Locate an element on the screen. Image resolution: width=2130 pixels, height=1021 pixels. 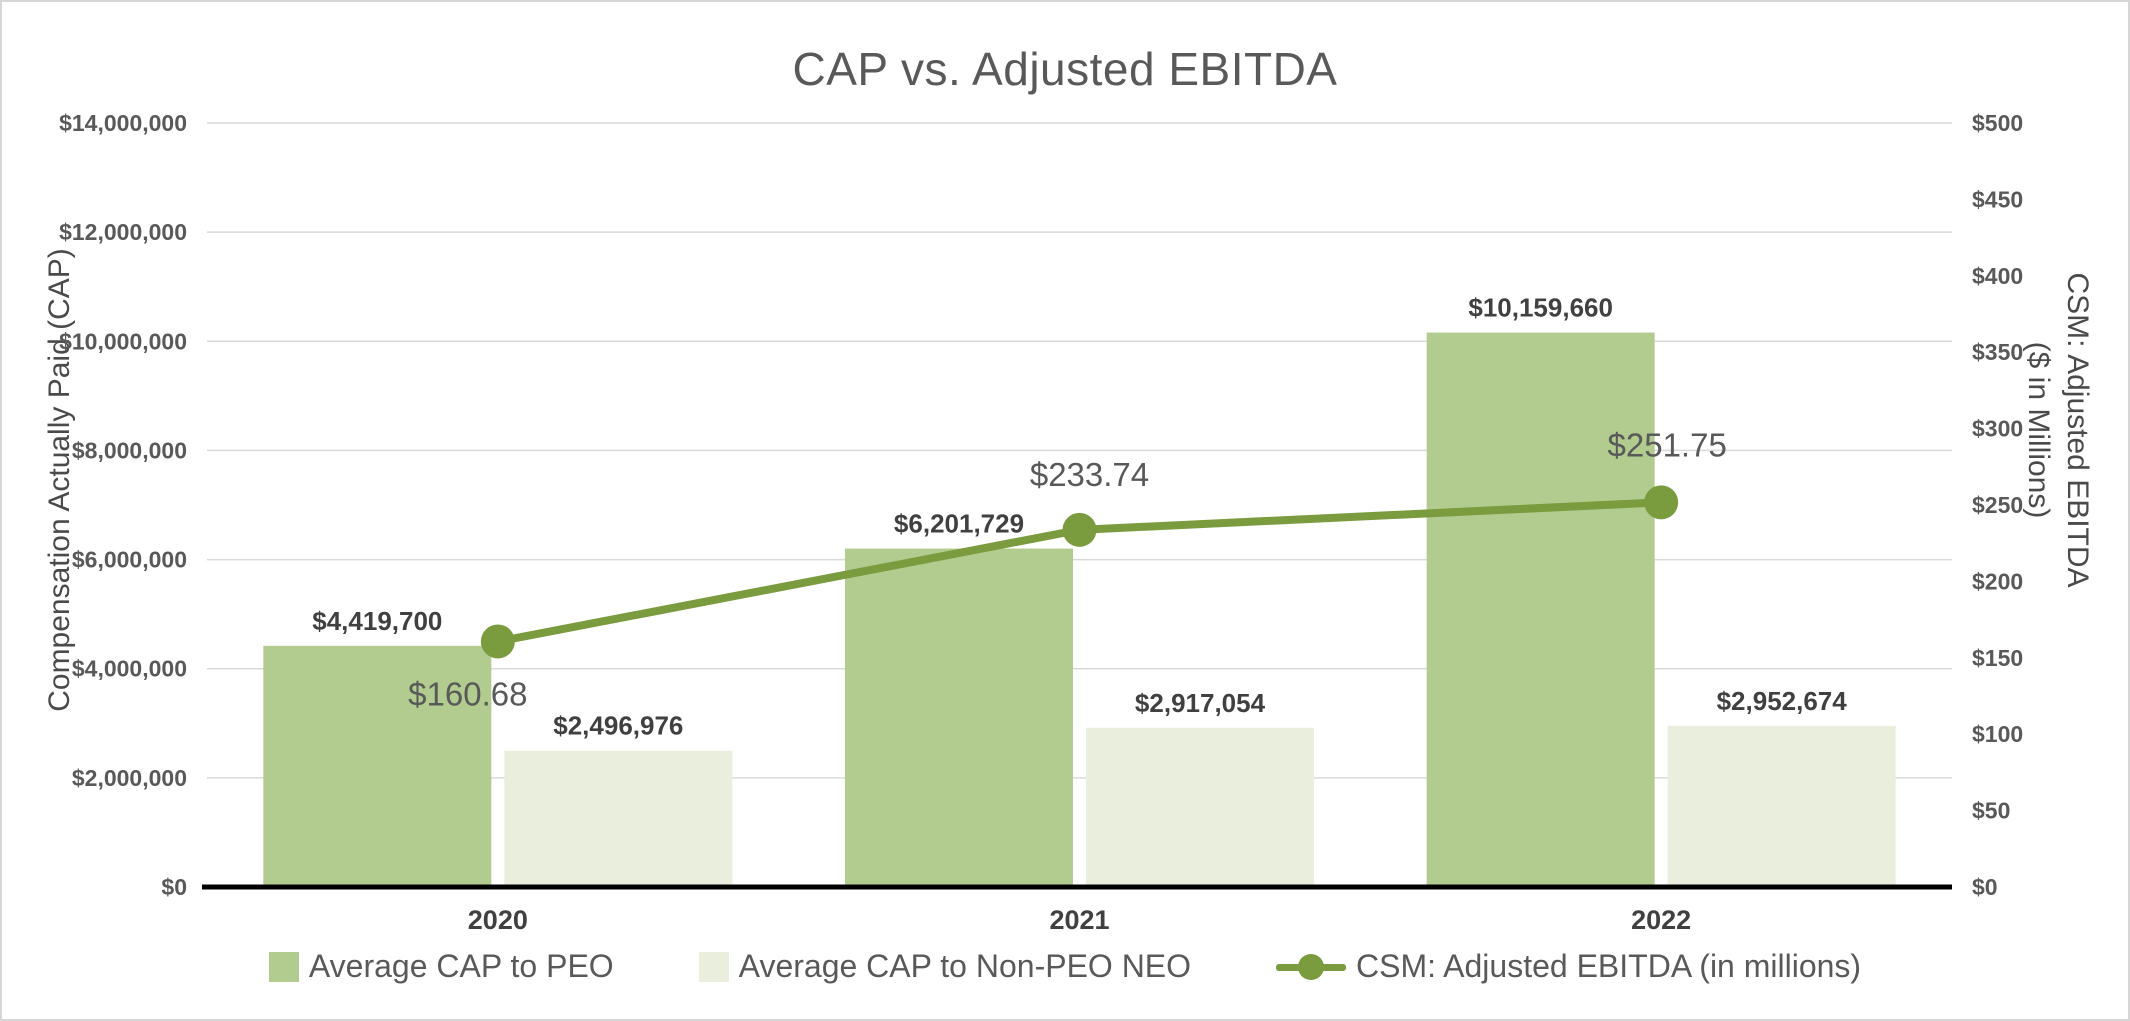
left-axis-tick-label: $14,000,000 is located at coordinates (123, 123).